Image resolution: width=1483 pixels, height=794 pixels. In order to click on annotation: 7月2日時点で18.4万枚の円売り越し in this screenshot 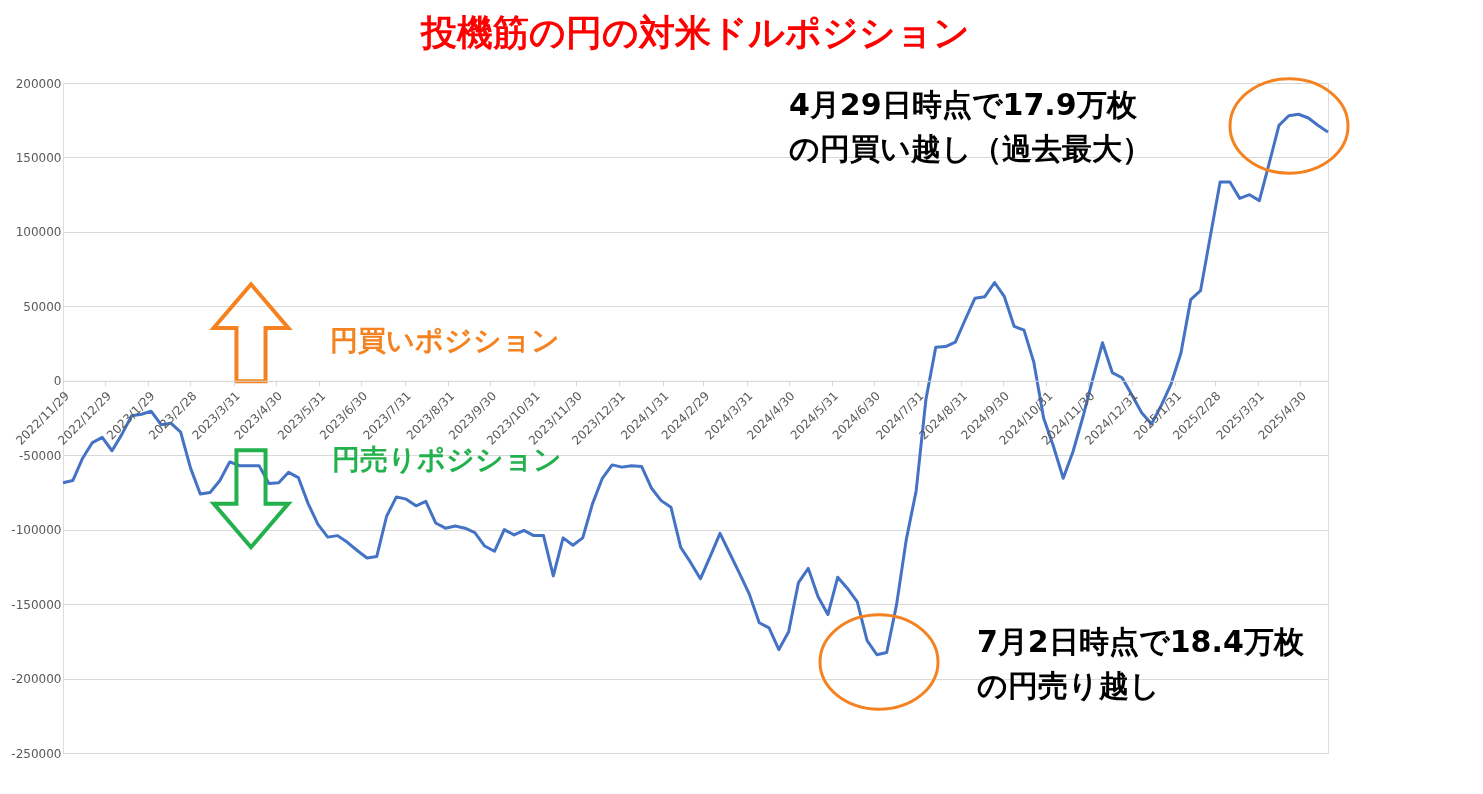, I will do `click(1141, 663)`.